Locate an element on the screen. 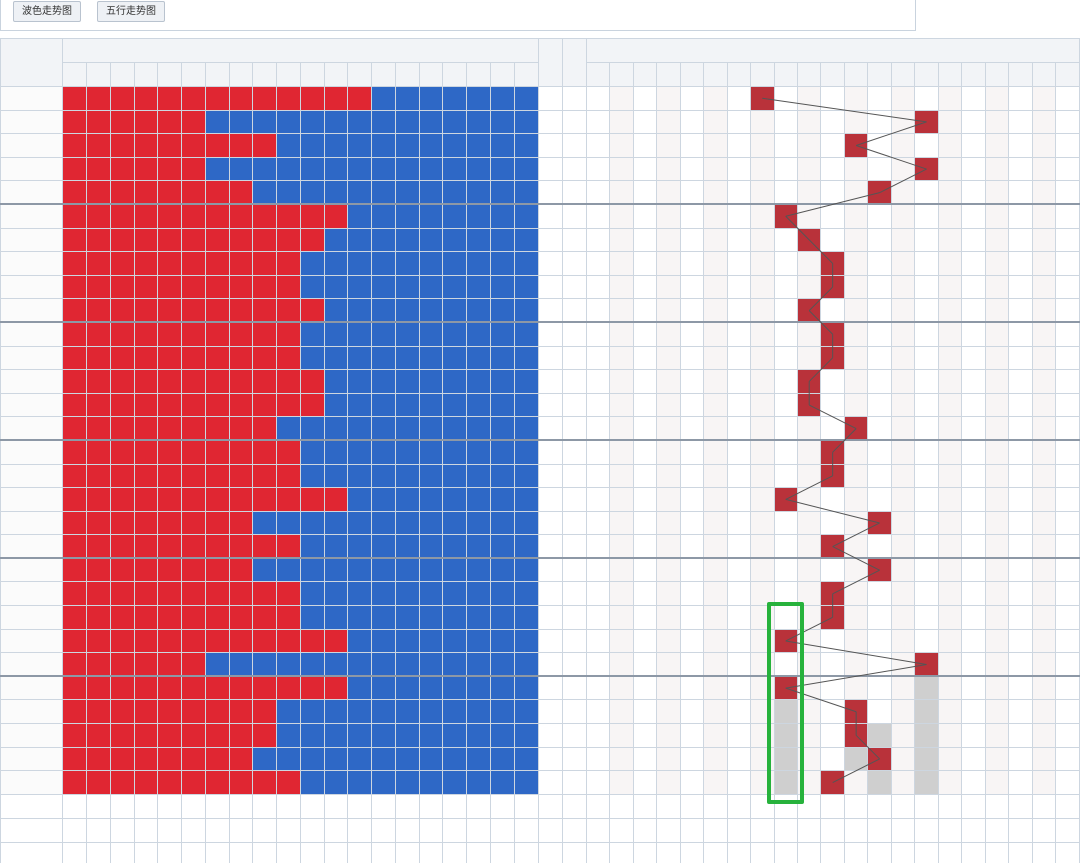 The image size is (1080, 863). ratio-col-header is located at coordinates (903, 74).